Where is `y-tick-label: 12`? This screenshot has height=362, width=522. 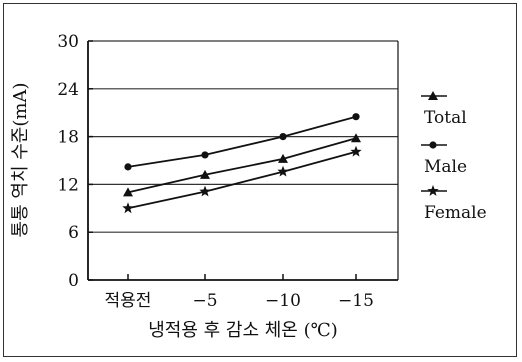
y-tick-label: 12 is located at coordinates (68, 185).